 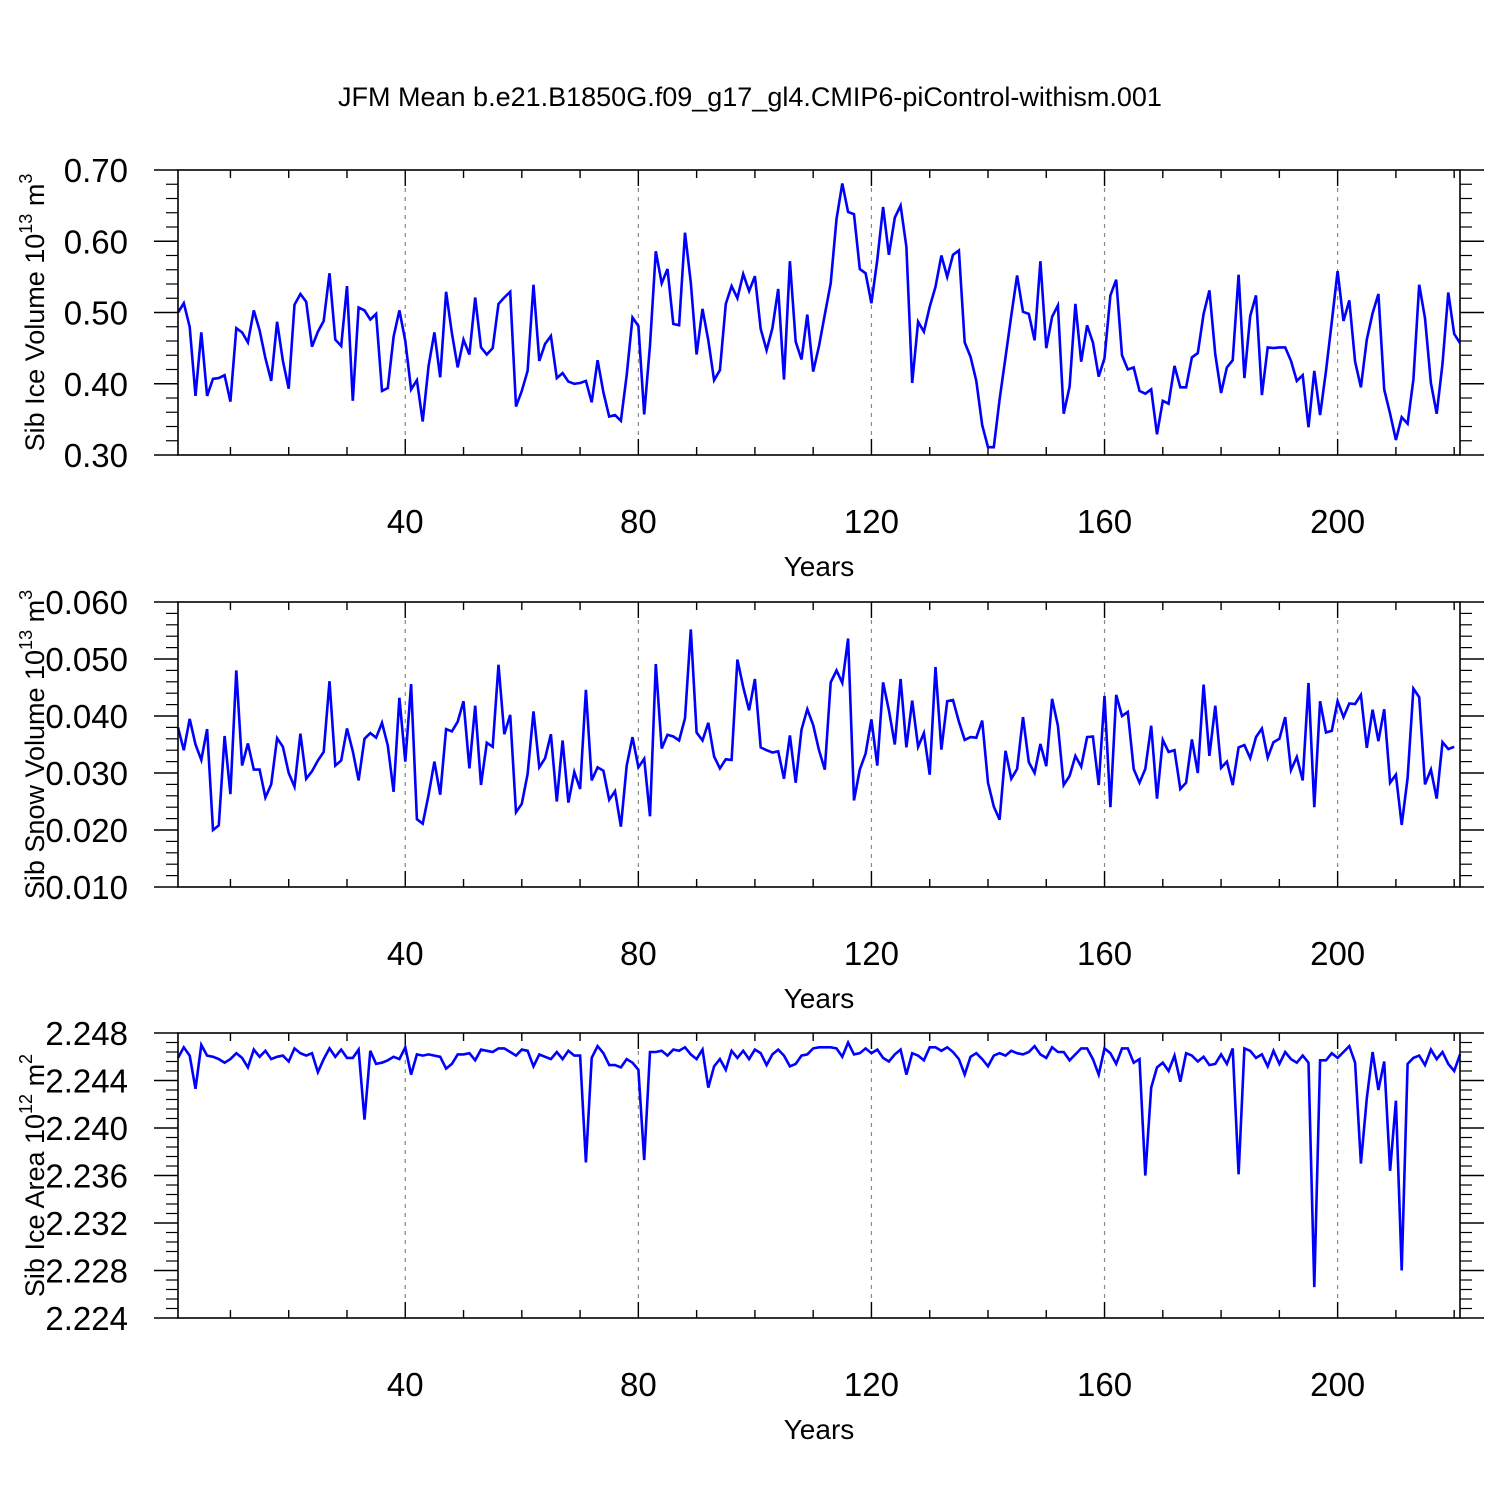 What do you see at coordinates (96, 455) in the screenshot?
I see `y-tick-label: 0.30` at bounding box center [96, 455].